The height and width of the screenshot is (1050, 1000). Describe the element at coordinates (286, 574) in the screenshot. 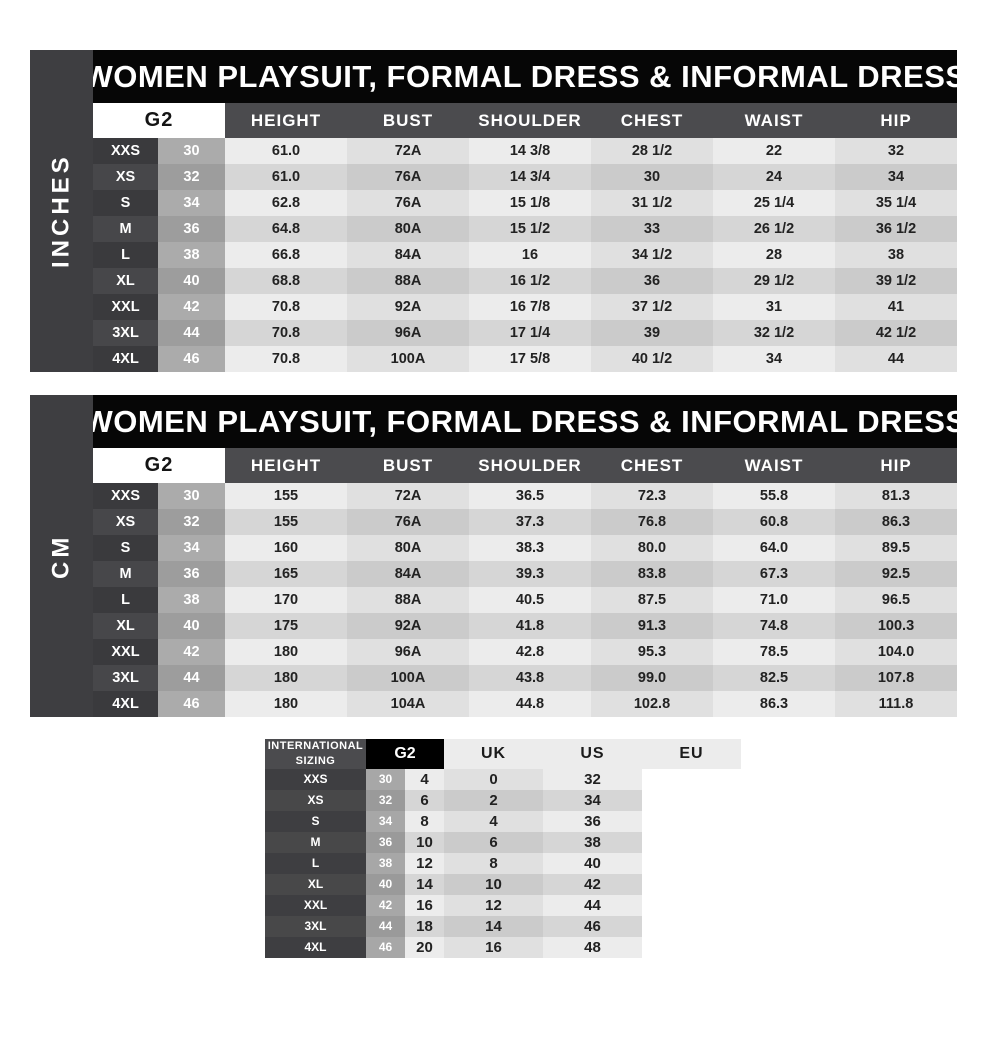

I see `value-cell: 165` at that location.